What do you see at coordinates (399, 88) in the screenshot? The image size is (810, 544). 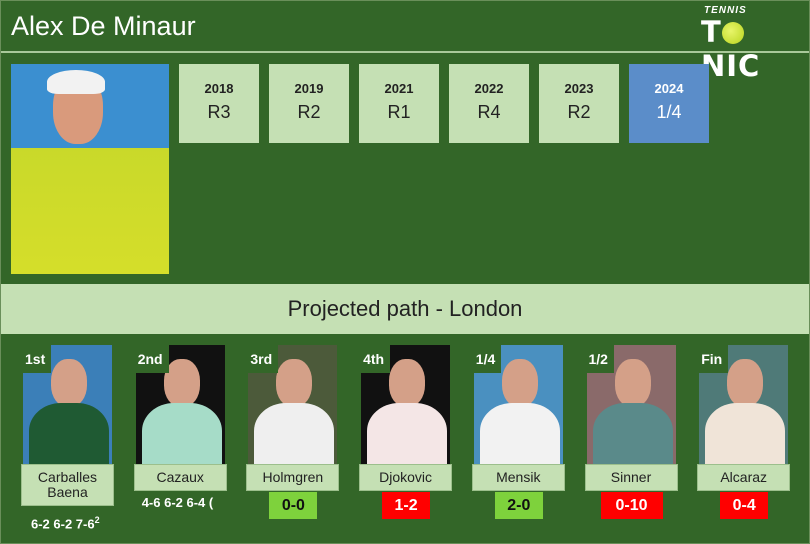 I see `year-label: 2021` at bounding box center [399, 88].